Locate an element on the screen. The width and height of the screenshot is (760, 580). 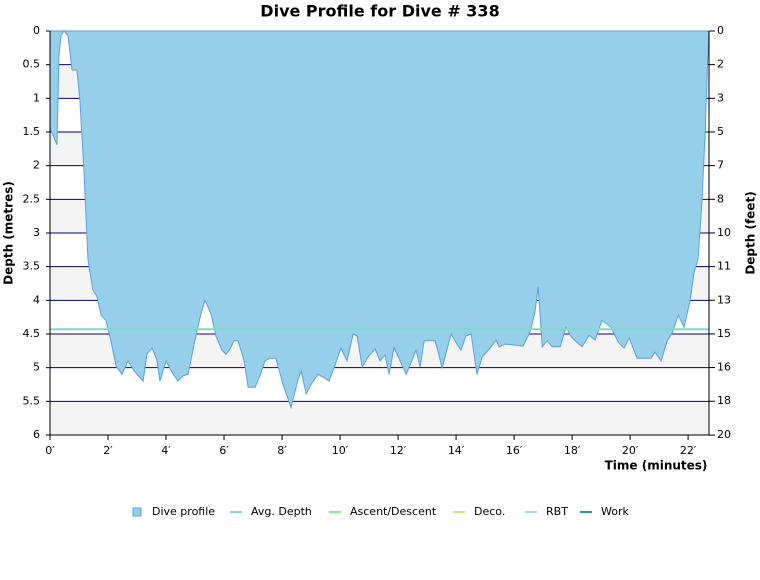
y2-tick-label: 2 is located at coordinates (720, 64).